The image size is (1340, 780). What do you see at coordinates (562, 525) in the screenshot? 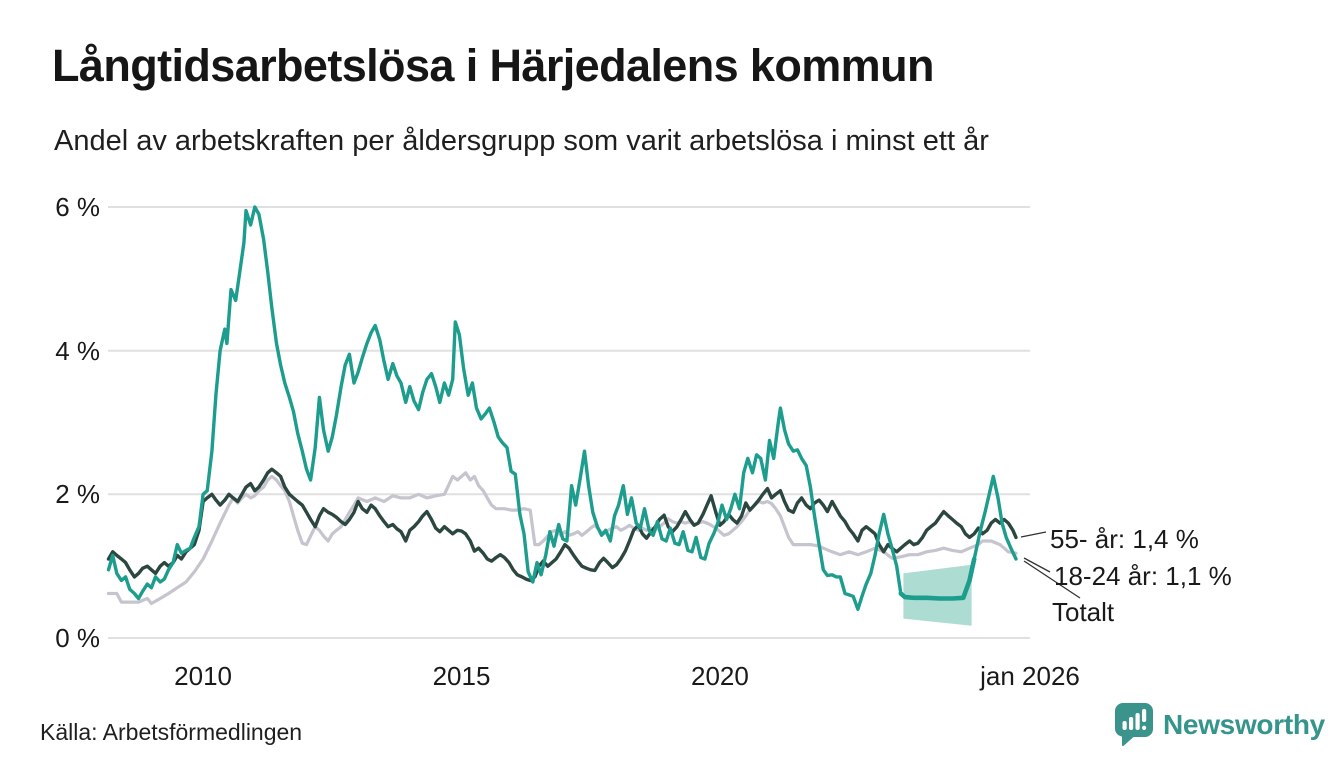
I see `line-55-plus` at bounding box center [562, 525].